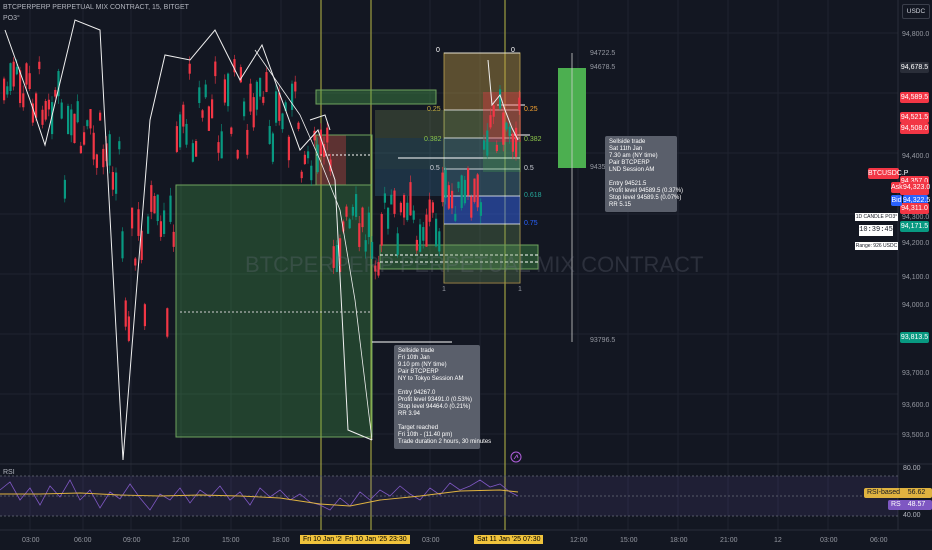  What do you see at coordinates (482, 168) in the screenshot?
I see `fib-box` at bounding box center [482, 168].